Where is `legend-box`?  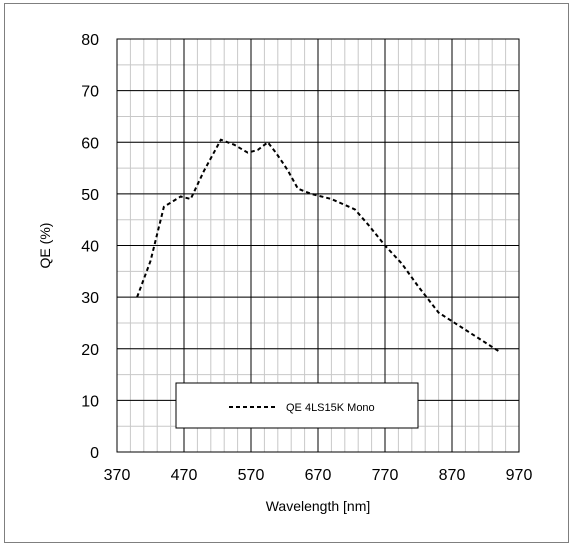
legend-box is located at coordinates (297, 405).